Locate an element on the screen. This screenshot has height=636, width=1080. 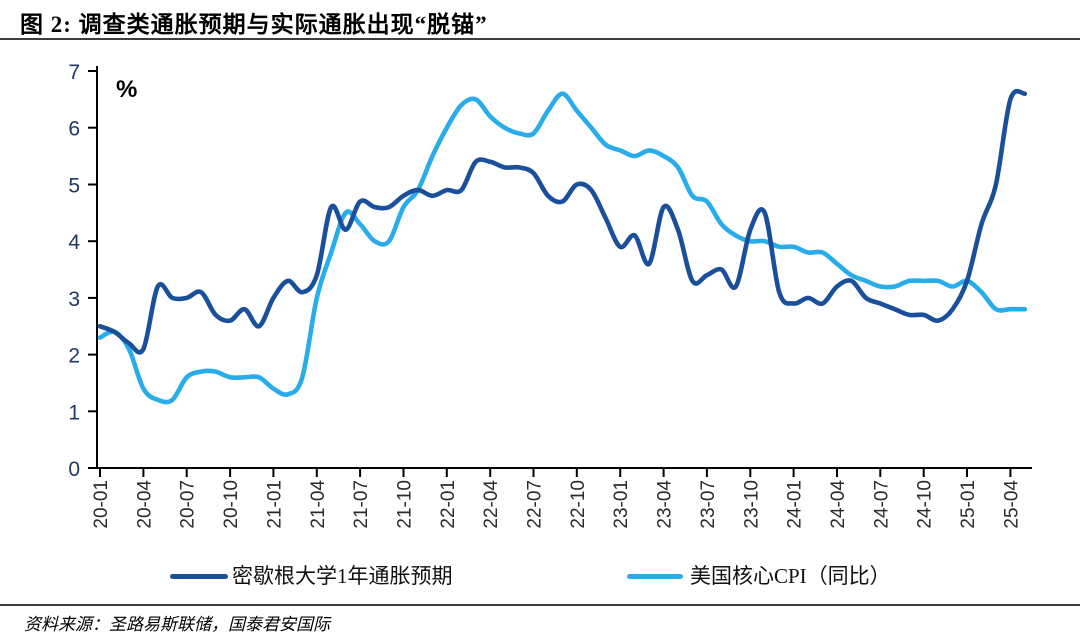
x-tick-label: 22-01 is located at coordinates (448, 504).